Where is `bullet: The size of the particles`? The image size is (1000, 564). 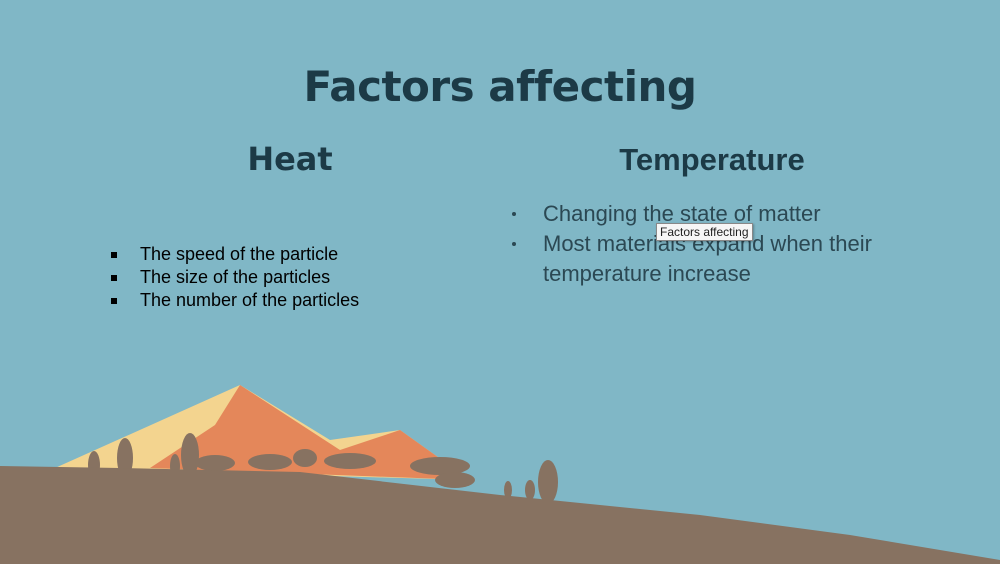 bullet: The size of the particles is located at coordinates (234, 277).